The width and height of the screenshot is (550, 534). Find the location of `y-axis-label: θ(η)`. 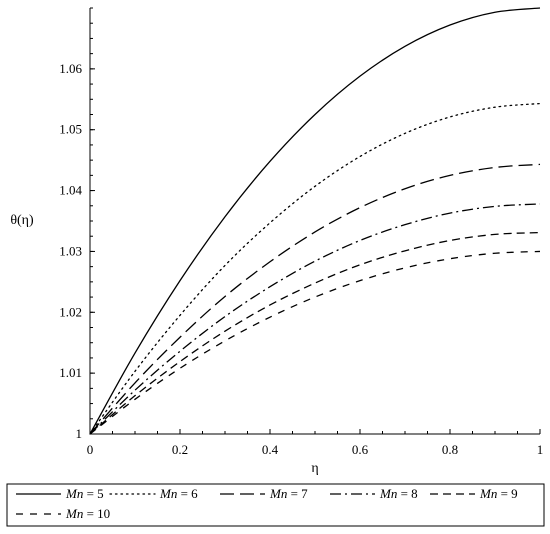

y-axis-label: θ(η) is located at coordinates (22, 220).